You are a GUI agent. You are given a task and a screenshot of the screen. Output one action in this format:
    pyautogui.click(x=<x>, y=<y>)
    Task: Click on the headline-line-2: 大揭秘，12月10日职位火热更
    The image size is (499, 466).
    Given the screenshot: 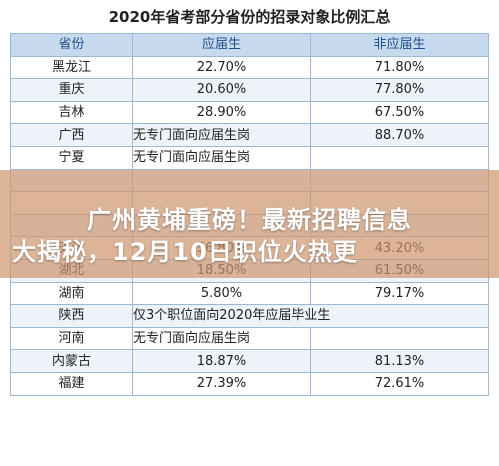 What is the action you would take?
    pyautogui.click(x=185, y=252)
    